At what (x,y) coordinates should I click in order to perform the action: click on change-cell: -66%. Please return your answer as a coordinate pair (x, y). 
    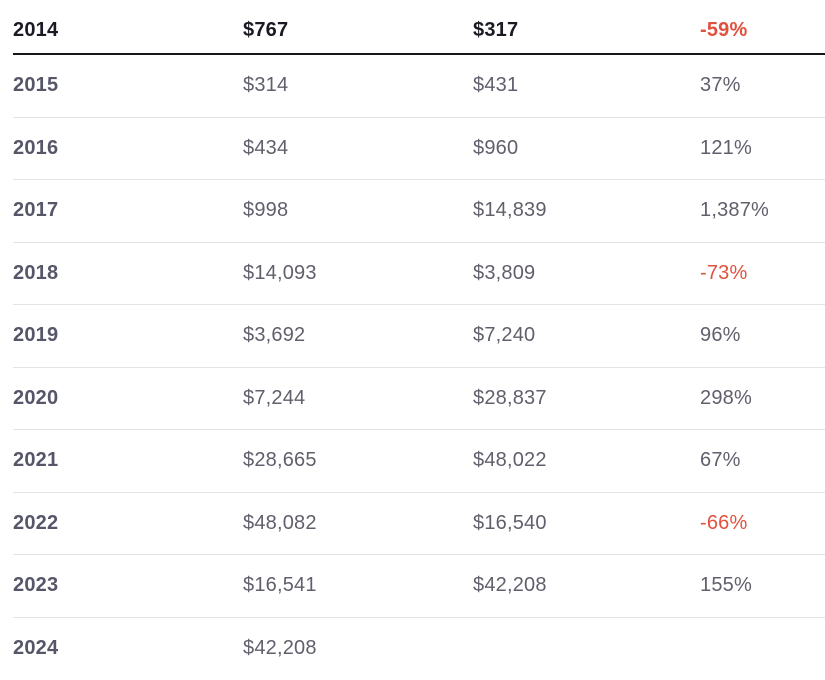
    Looking at the image, I should click on (724, 522).